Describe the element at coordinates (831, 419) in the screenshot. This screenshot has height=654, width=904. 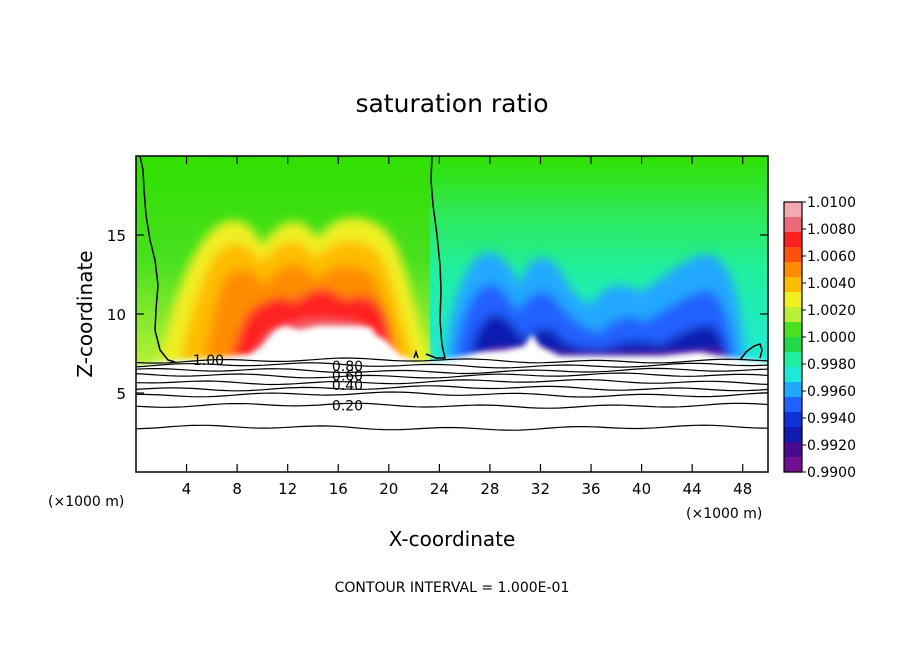
I see `colorbar-label: 0.9940` at that location.